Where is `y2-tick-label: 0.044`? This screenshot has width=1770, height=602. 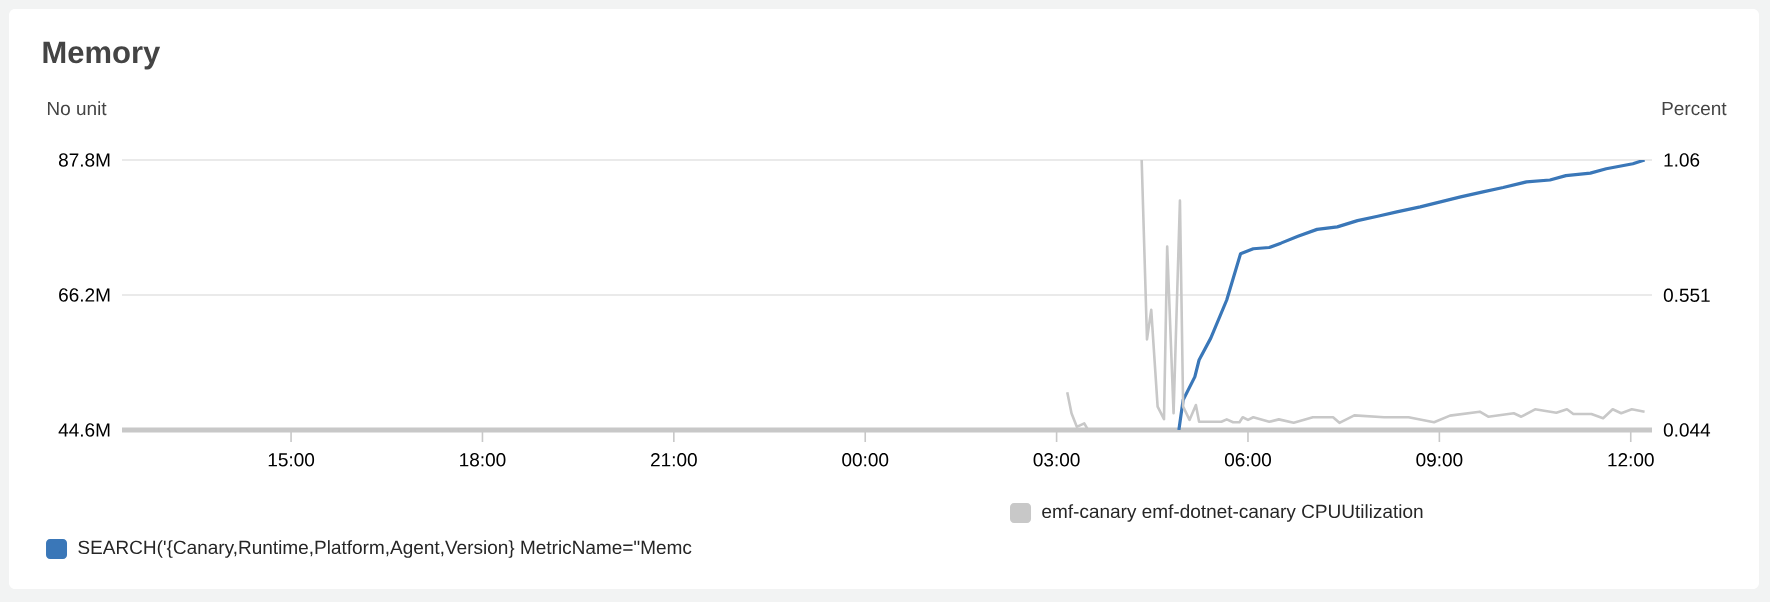 y2-tick-label: 0.044 is located at coordinates (1687, 430).